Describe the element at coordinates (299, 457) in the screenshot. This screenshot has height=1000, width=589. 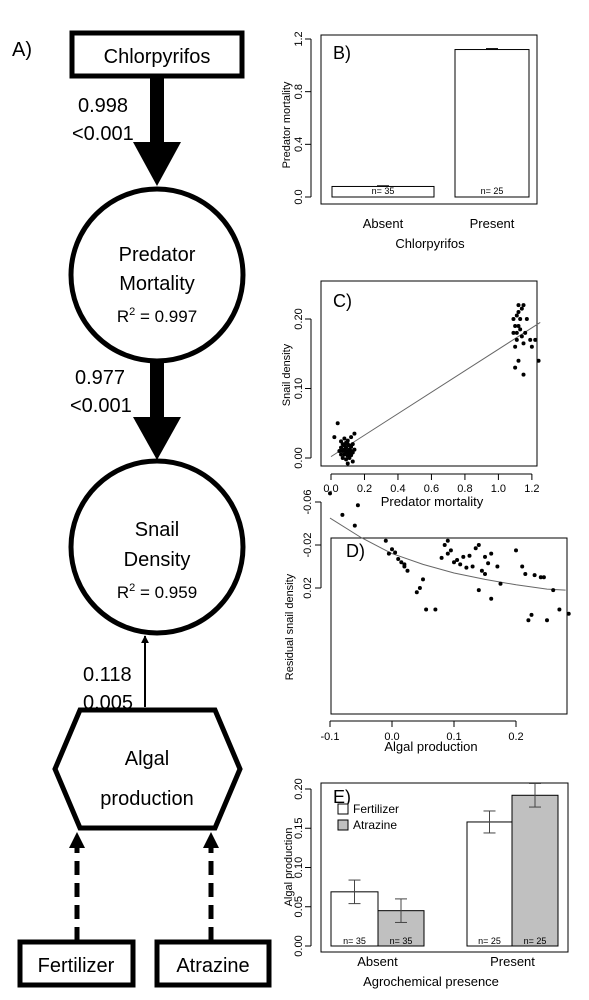
I see `panel-c-ytick-label: 0.00` at that location.